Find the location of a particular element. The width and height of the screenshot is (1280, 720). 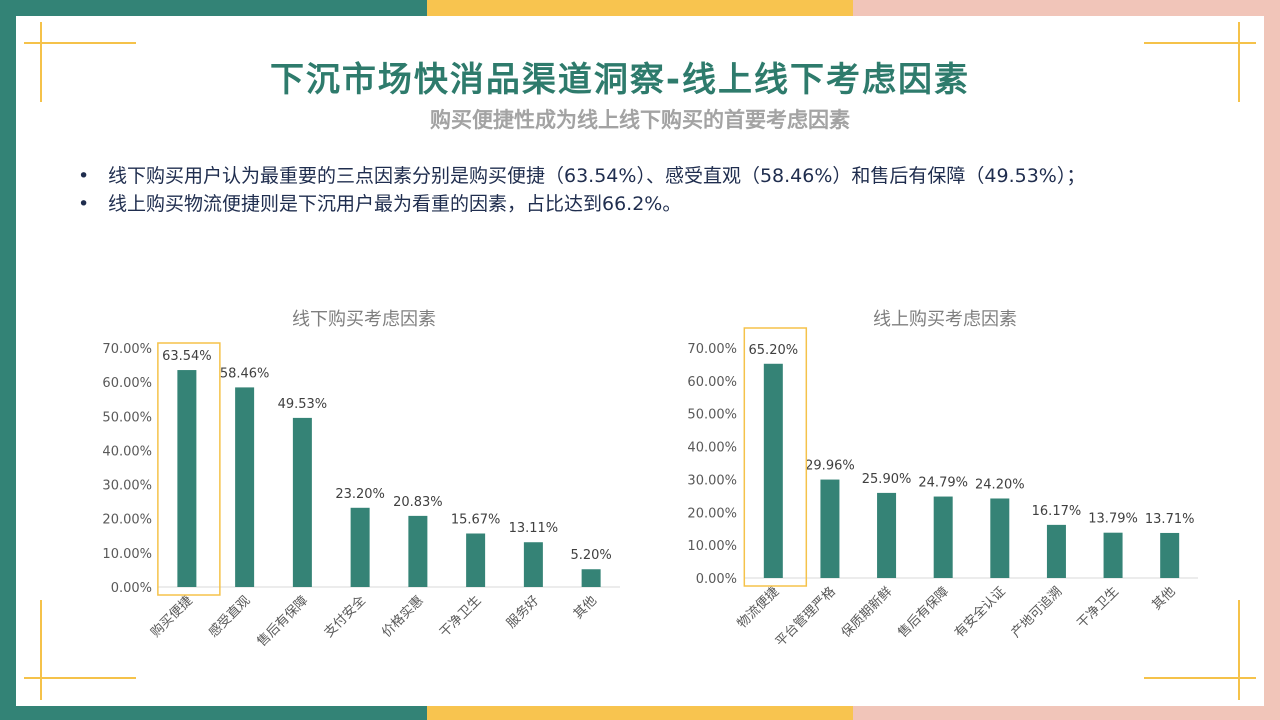

bottom-band-pink is located at coordinates (1066, 713).